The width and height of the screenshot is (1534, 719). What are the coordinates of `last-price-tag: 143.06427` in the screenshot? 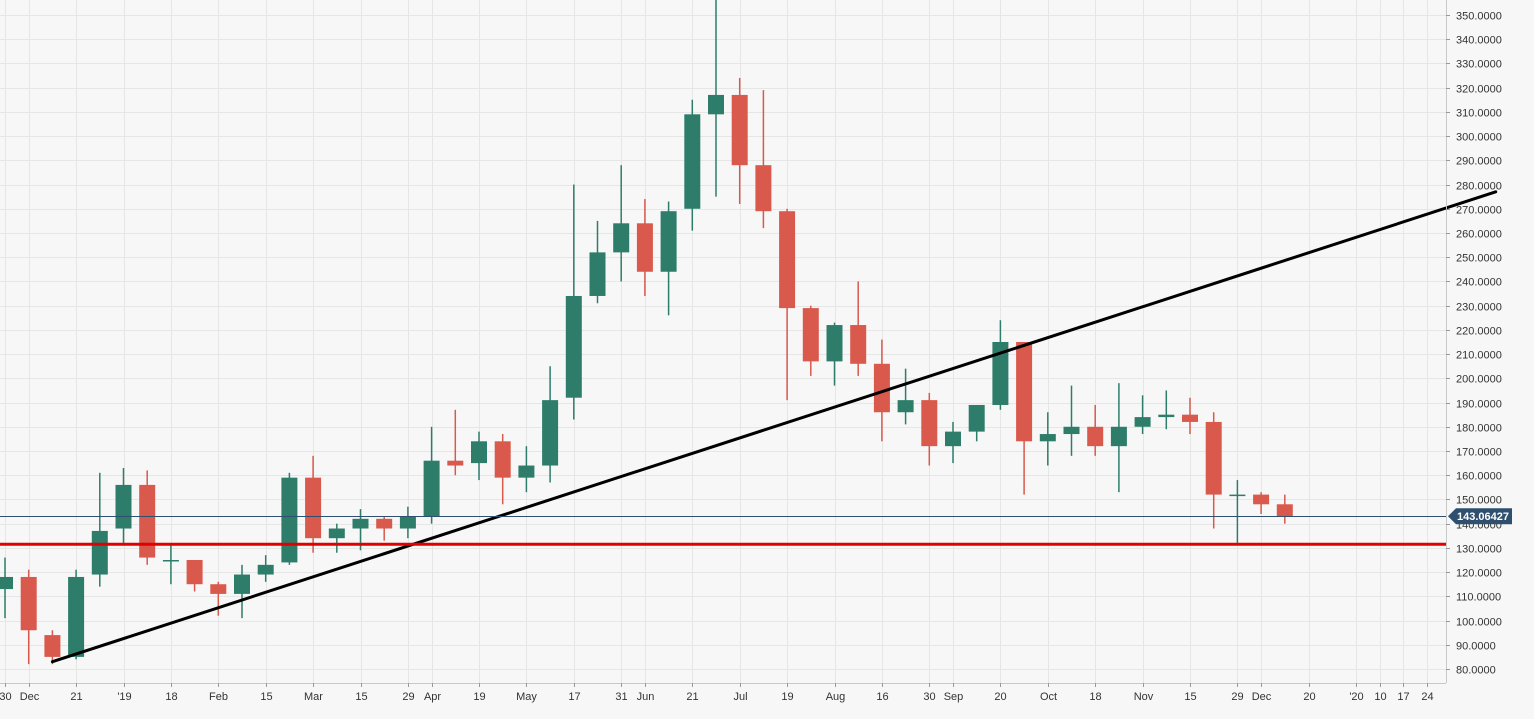 It's located at (1480, 516).